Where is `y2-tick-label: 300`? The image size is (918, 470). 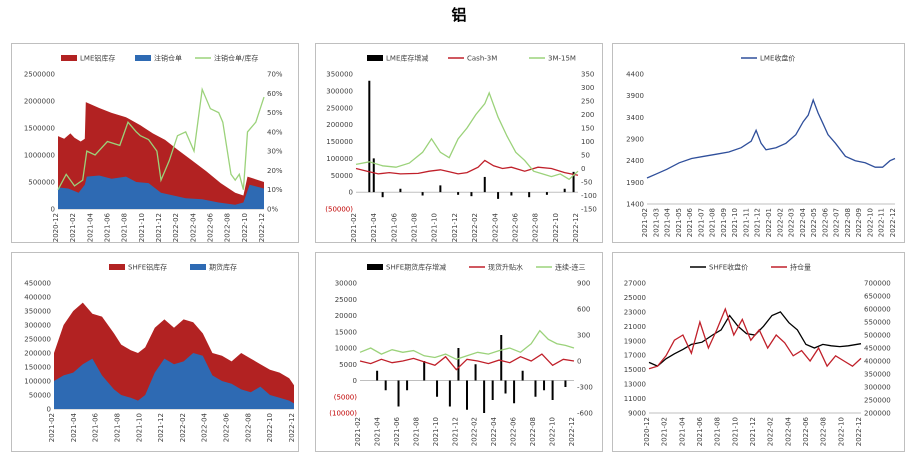
y2-tick-label: 300 is located at coordinates (587, 88).